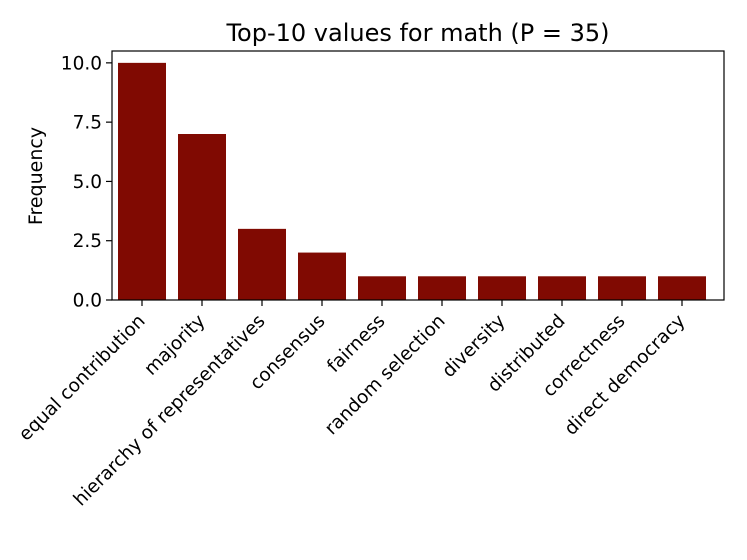 This screenshot has width=747, height=560. I want to click on y-axis-label: Frequency, so click(36, 176).